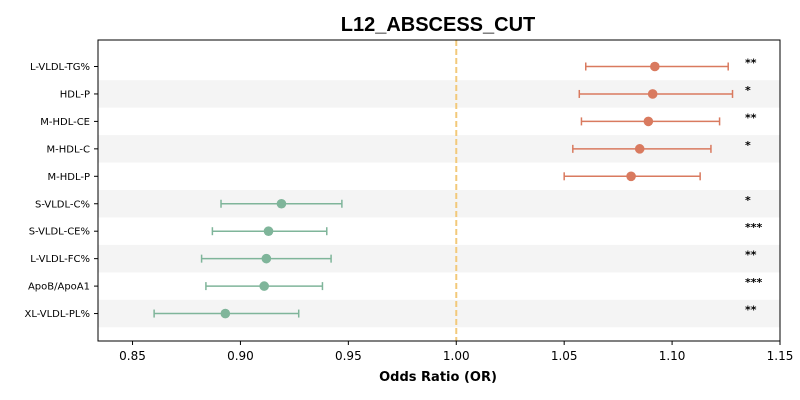 Image resolution: width=800 pixels, height=400 pixels. Describe the element at coordinates (780, 356) in the screenshot. I see `x-tick-label: 1.15` at that location.